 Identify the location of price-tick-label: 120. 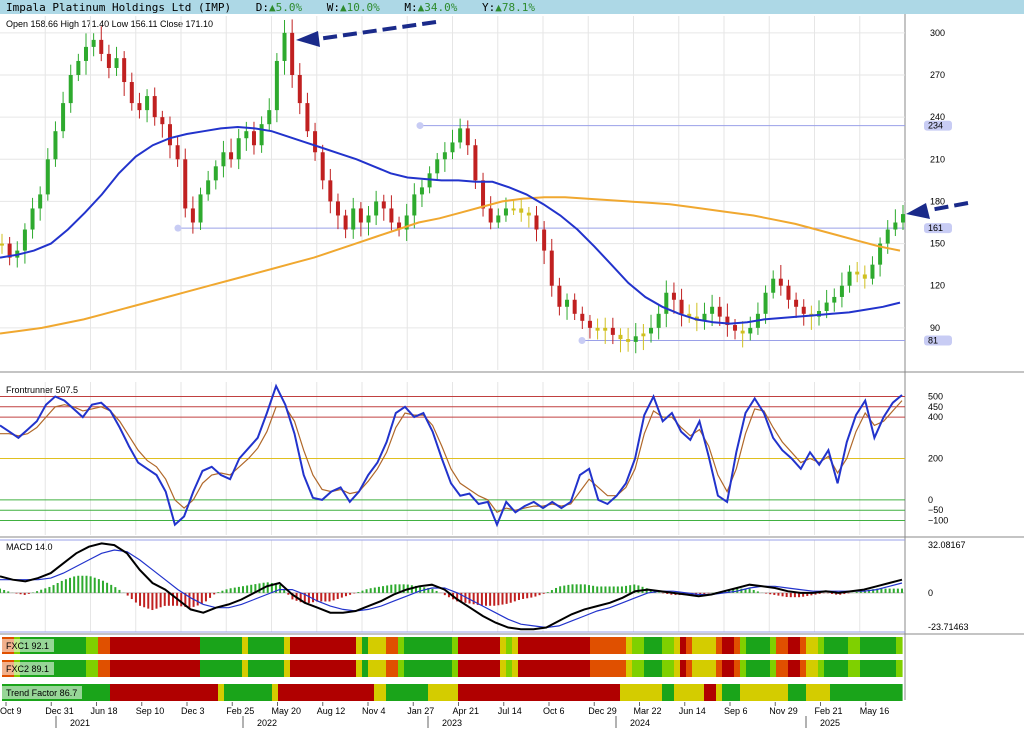
(937, 286).